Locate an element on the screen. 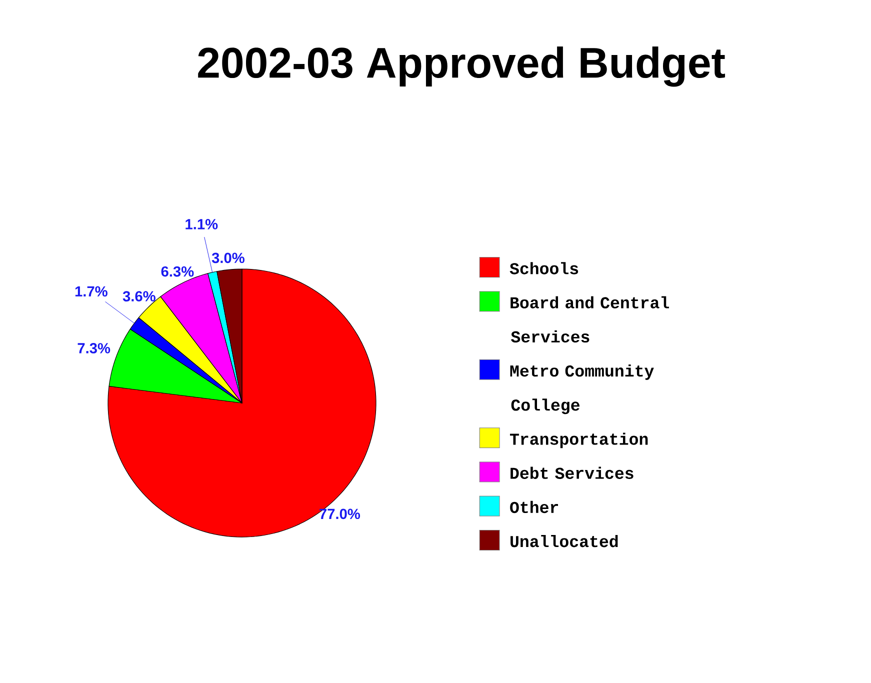 Image resolution: width=871 pixels, height=683 pixels. chart-title: 2002-03 Approved Budget is located at coordinates (462, 66).